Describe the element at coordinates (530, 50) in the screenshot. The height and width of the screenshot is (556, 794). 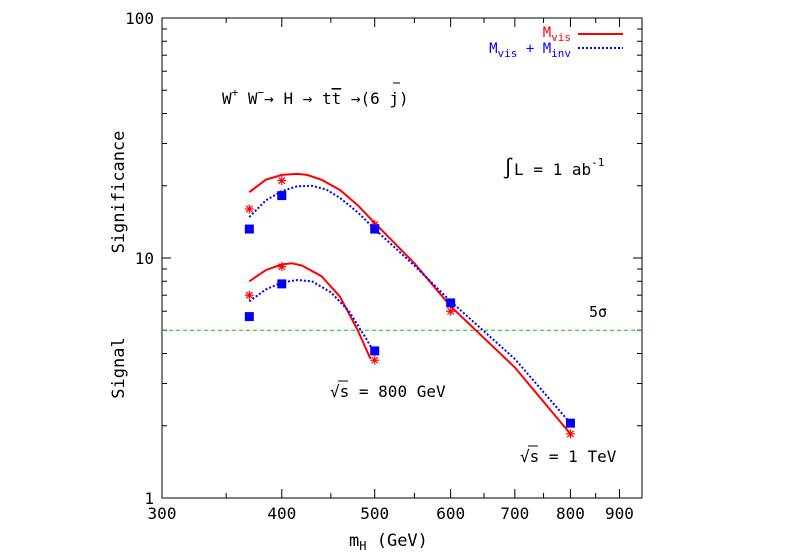
I see `legend-entry-mvis-minv-label: Mvis + Minv` at that location.